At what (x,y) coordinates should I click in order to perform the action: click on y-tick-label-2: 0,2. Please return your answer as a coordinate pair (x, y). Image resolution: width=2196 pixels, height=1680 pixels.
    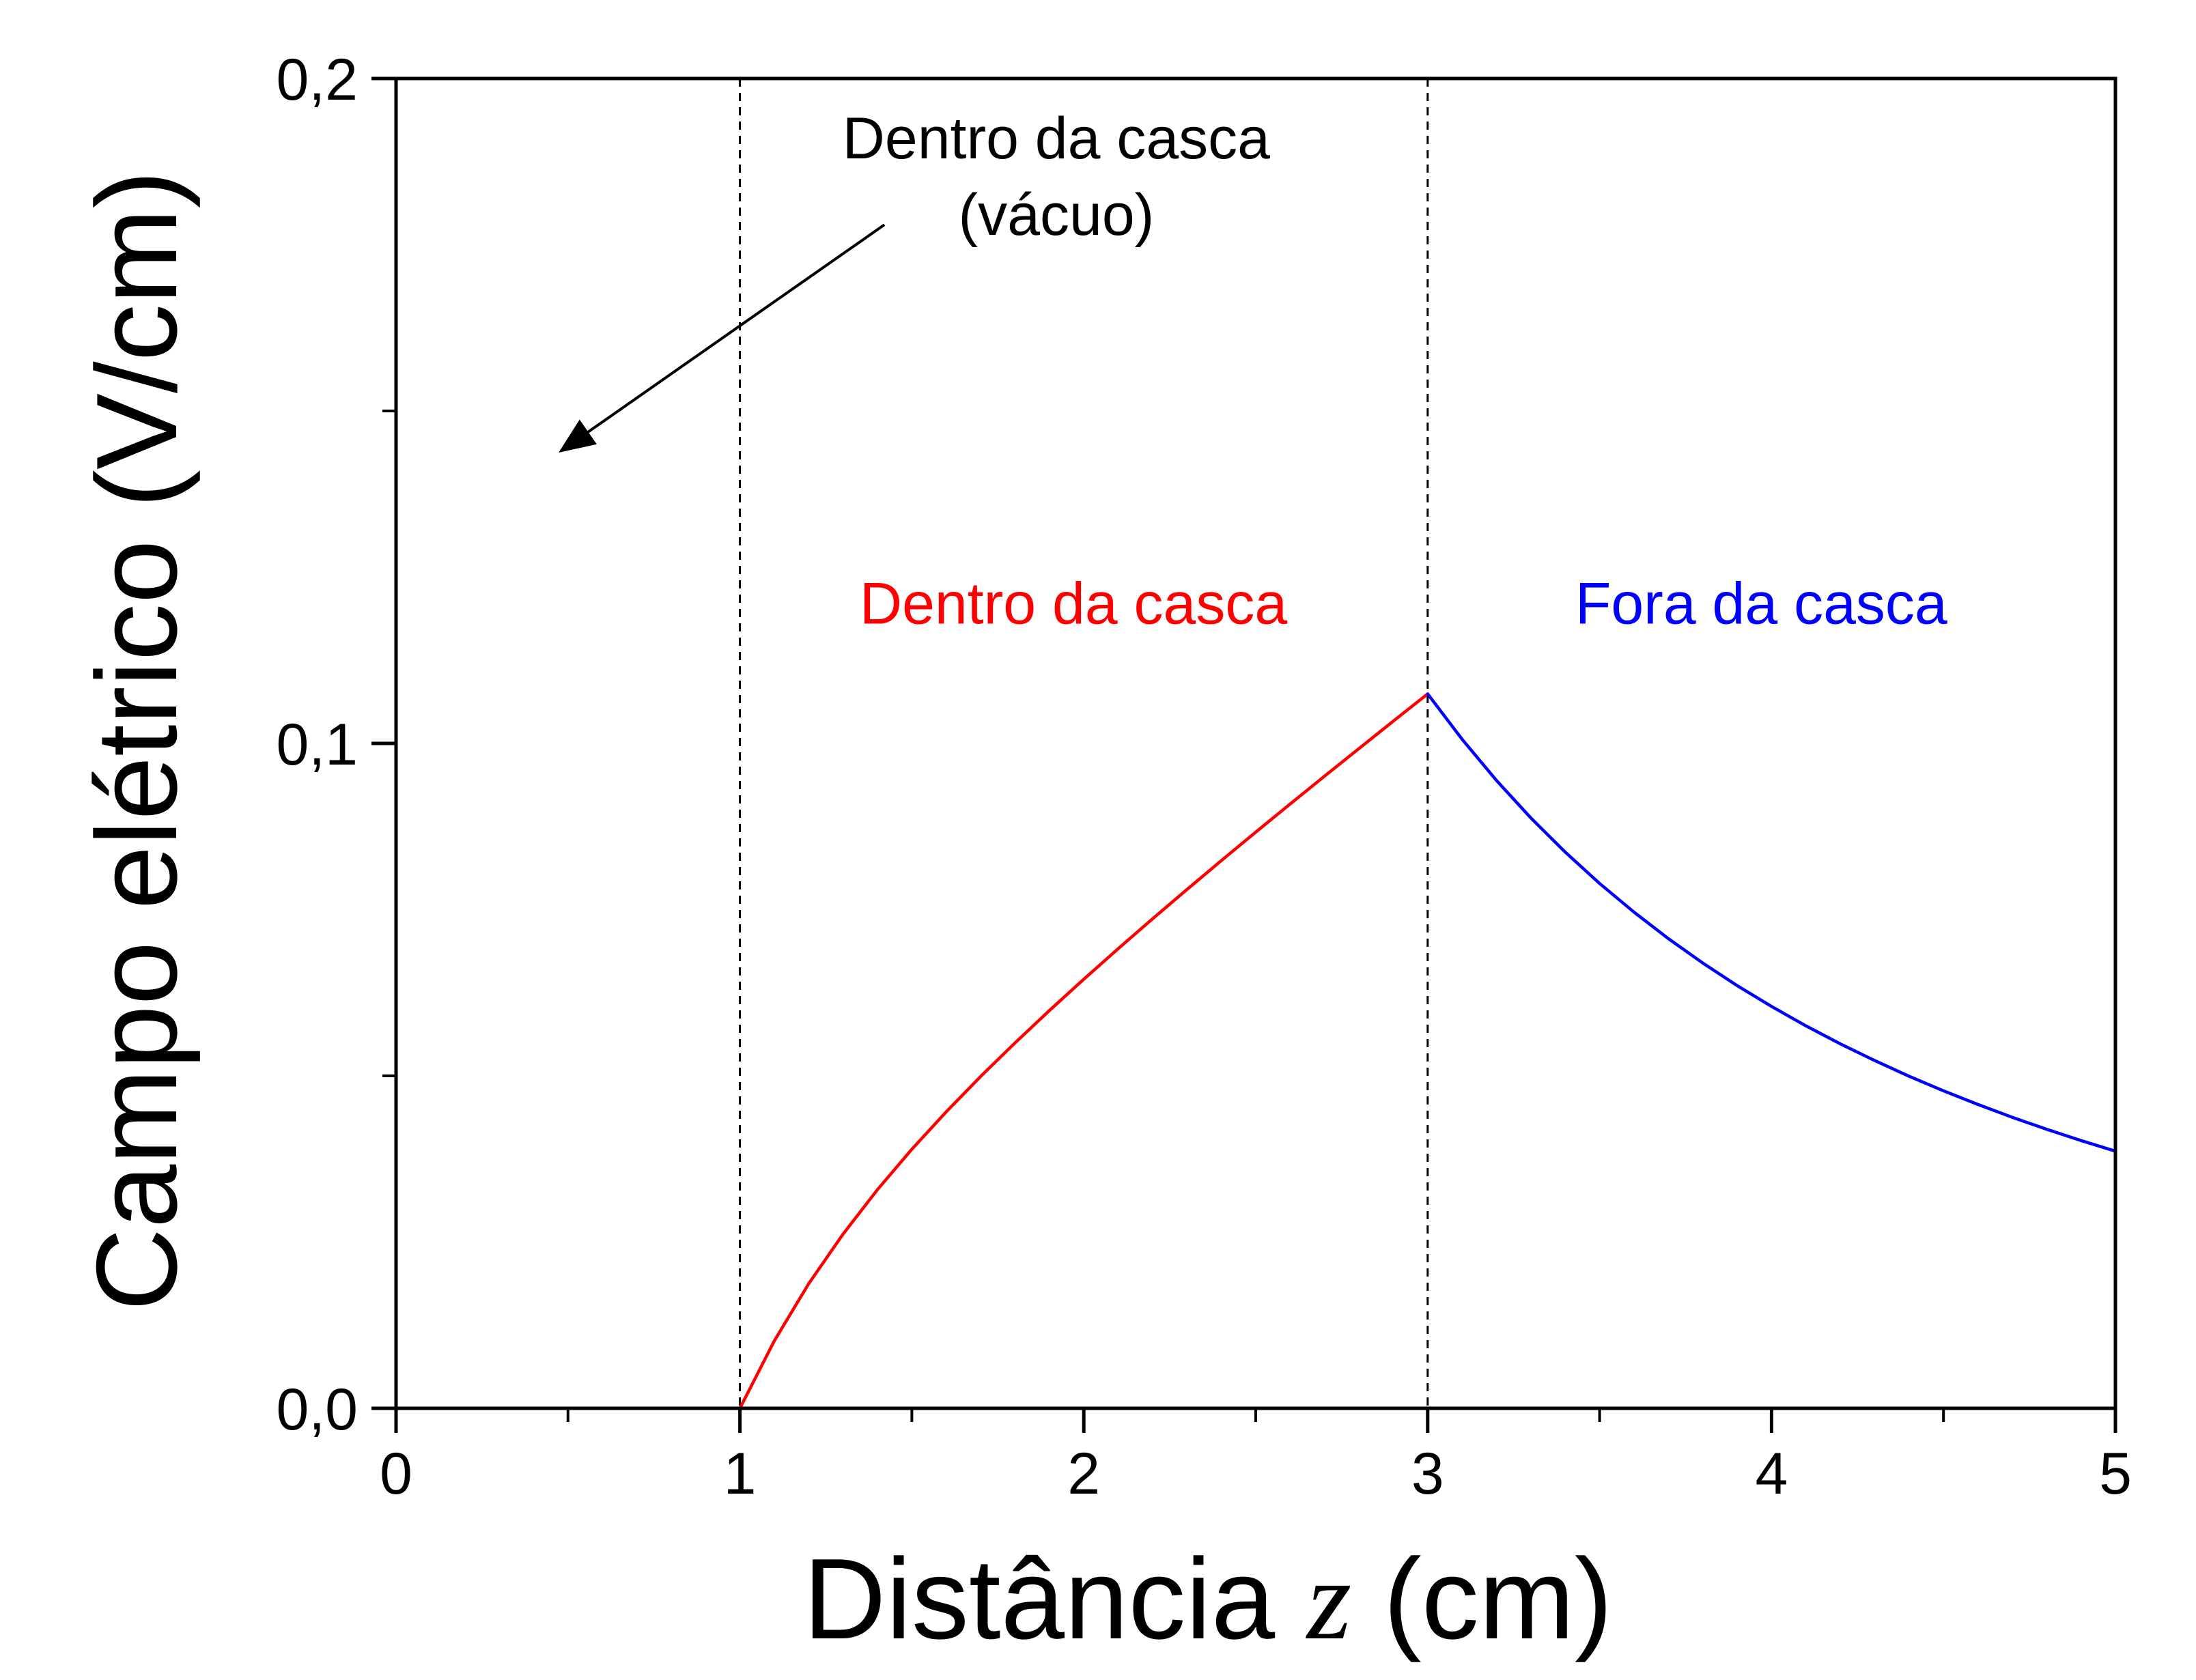
    Looking at the image, I should click on (317, 80).